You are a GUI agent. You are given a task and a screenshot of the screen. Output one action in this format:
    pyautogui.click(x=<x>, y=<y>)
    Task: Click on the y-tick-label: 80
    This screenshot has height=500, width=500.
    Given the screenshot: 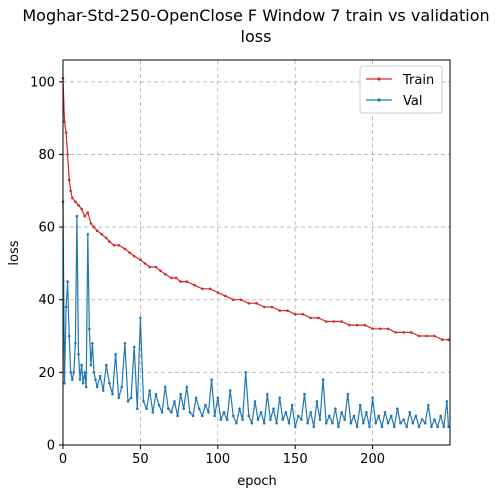 What is the action you would take?
    pyautogui.click(x=46, y=155)
    